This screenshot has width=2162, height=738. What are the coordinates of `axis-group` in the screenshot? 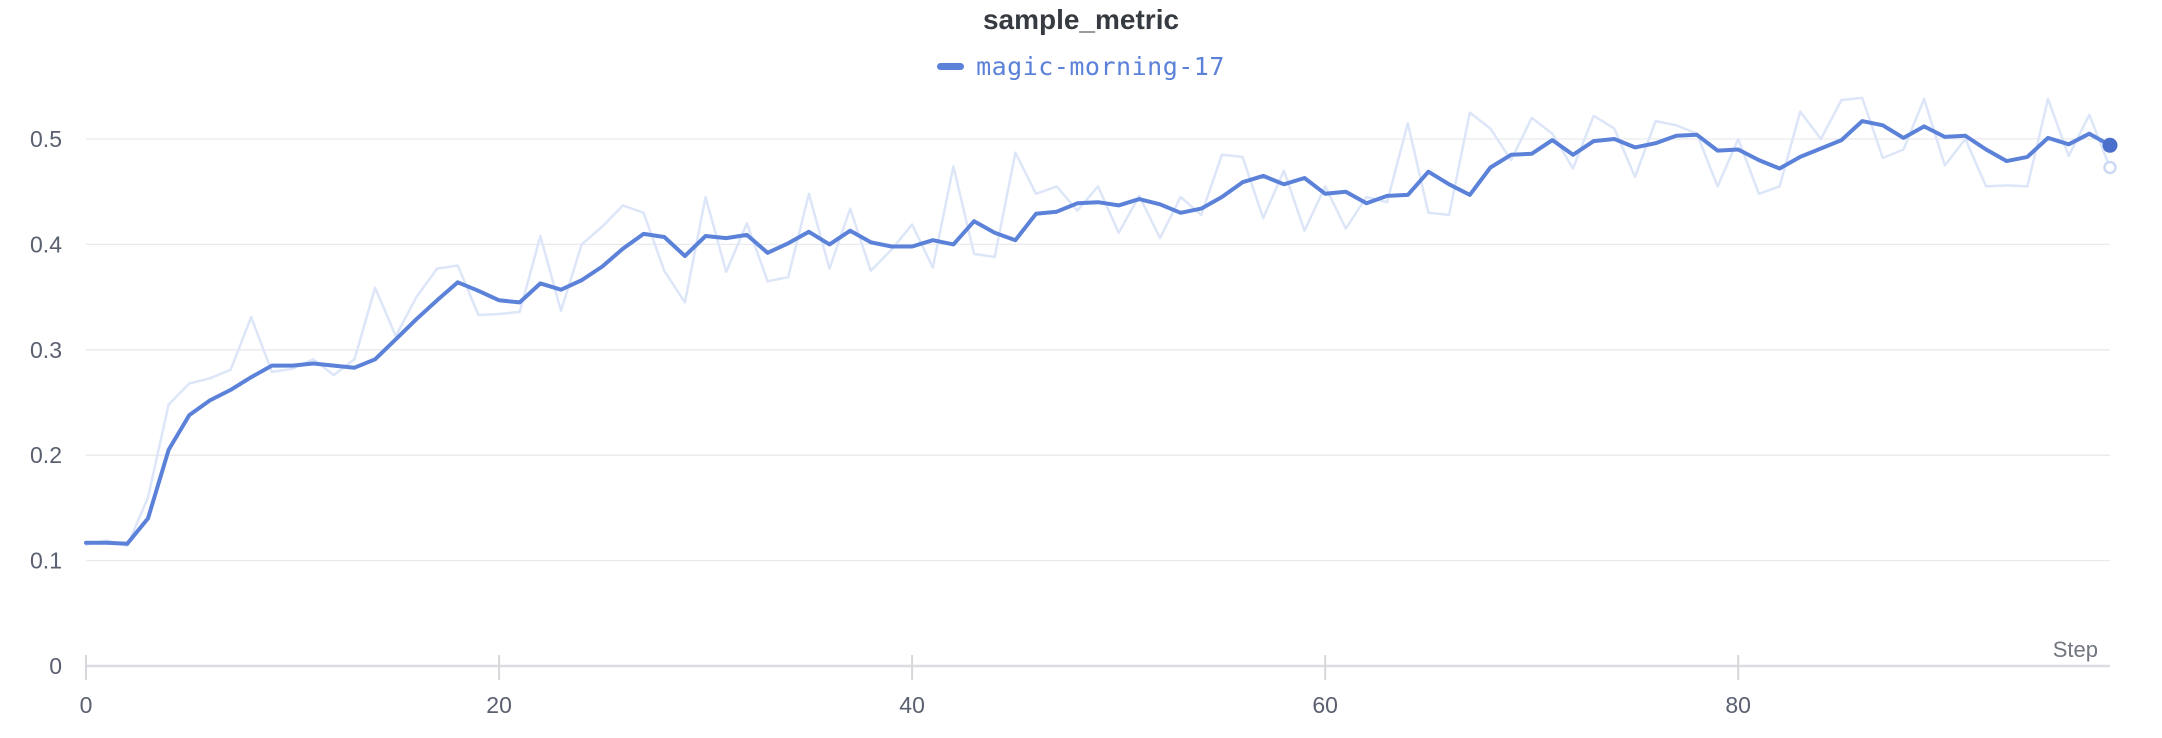 It's located at (1097, 667).